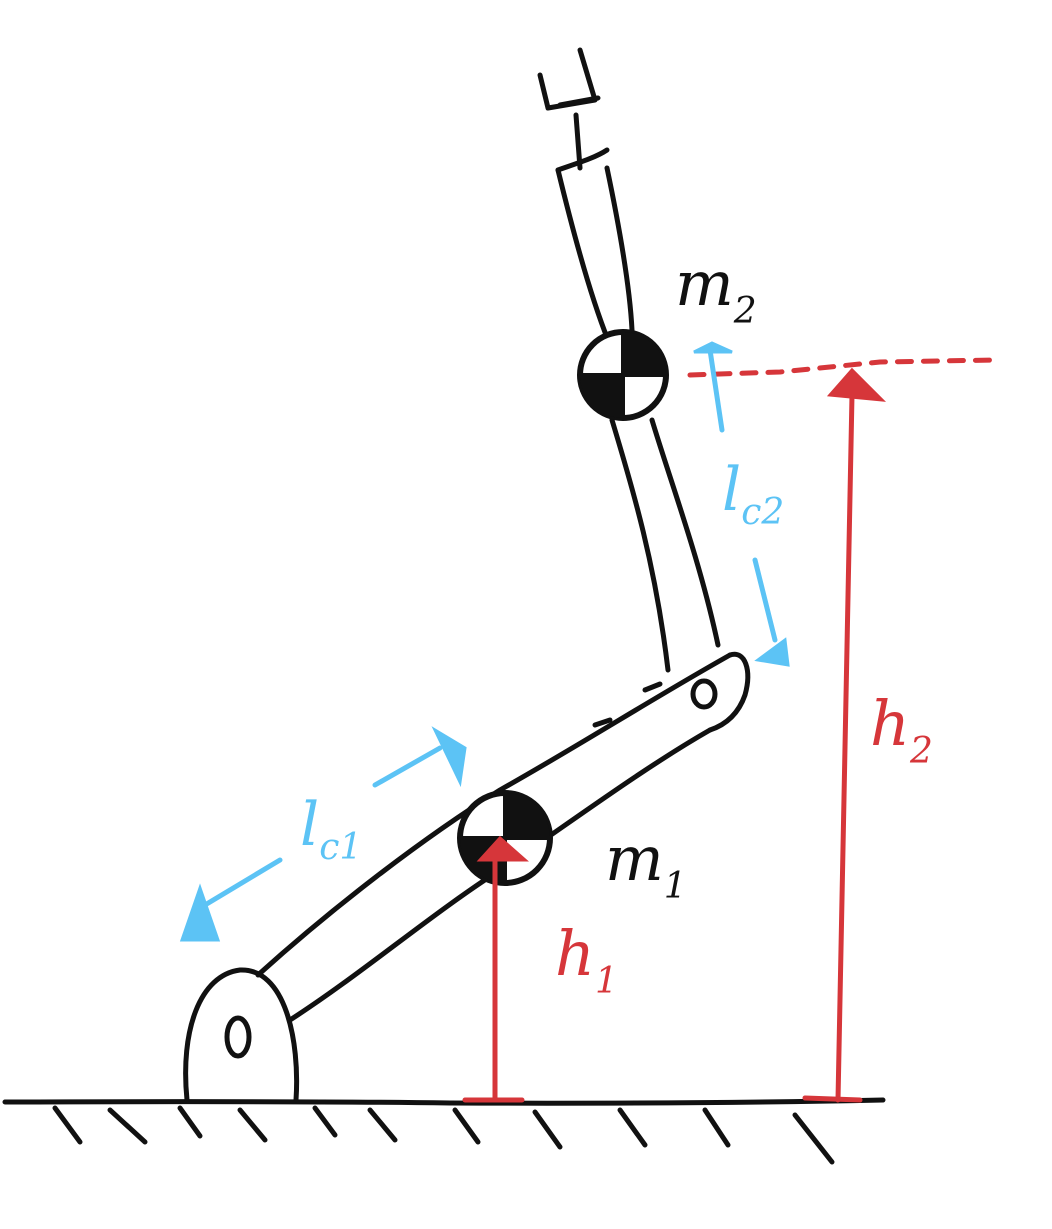  Describe the element at coordinates (331, 829) in the screenshot. I see `lc1-label: lc1` at that location.